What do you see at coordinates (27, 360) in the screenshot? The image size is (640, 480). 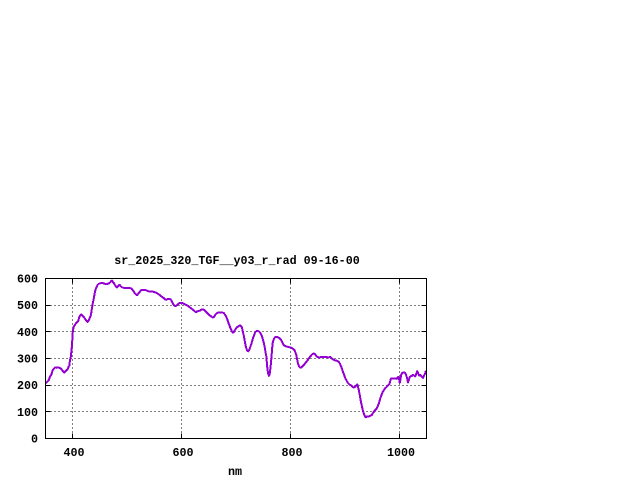 I see `svg-text: 300` at bounding box center [27, 360].